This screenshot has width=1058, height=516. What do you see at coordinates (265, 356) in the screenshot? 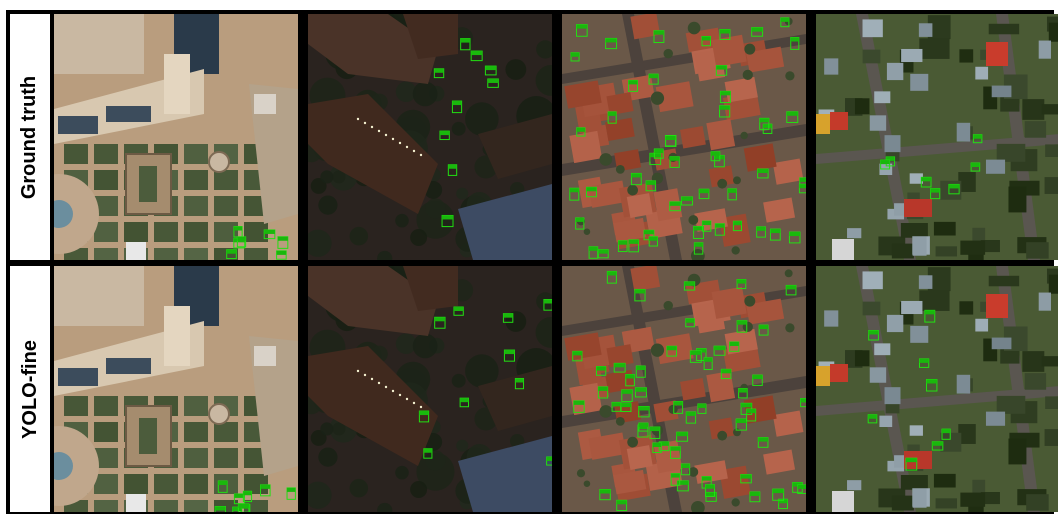
I see `side-roof` at bounding box center [265, 356].